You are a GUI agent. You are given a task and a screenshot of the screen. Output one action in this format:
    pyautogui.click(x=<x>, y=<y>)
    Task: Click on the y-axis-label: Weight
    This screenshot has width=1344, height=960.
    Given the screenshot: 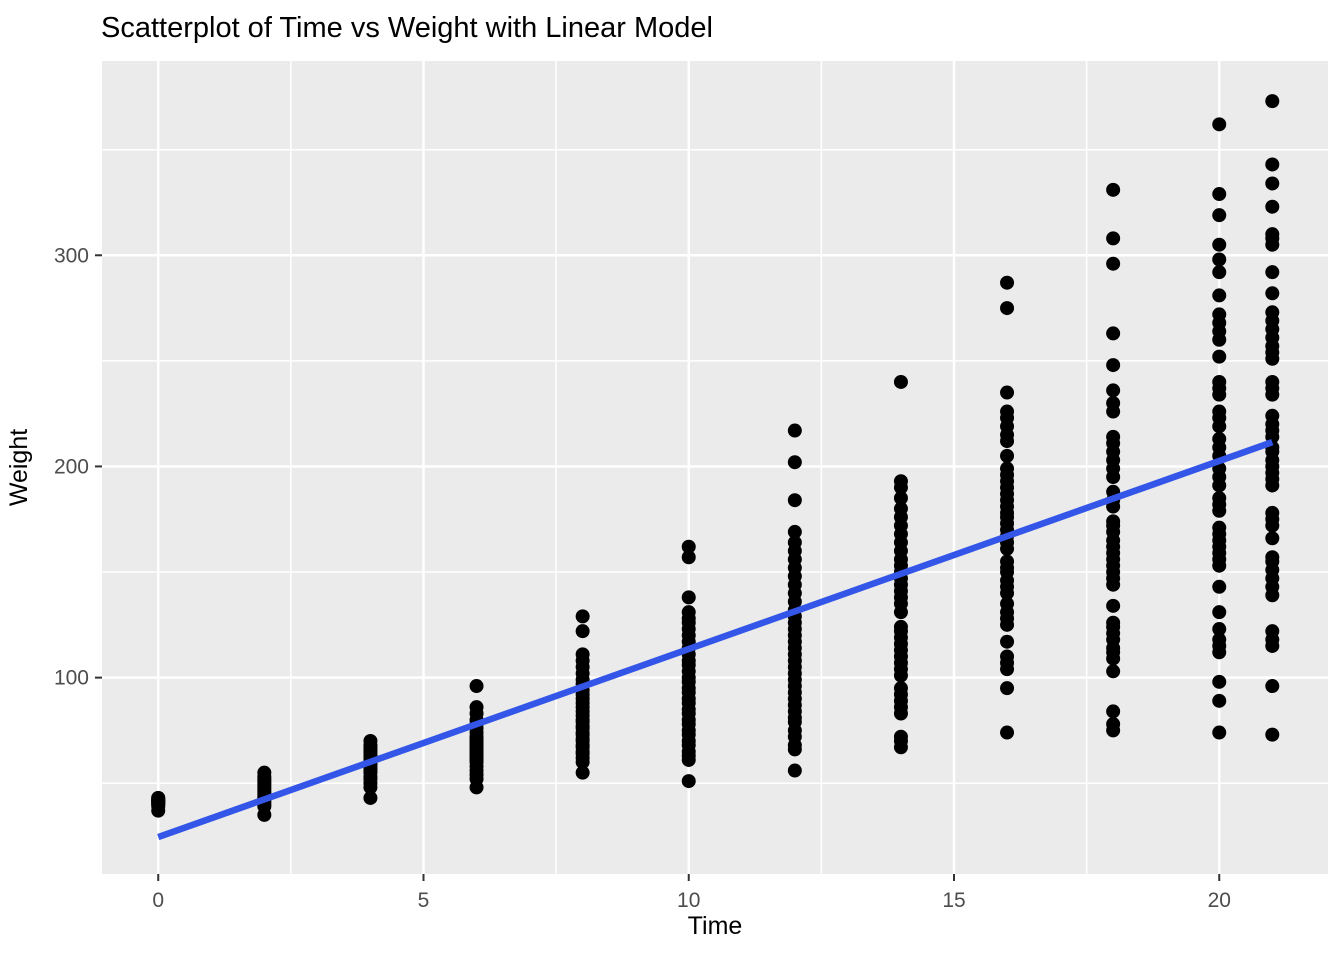 What is the action you would take?
    pyautogui.click(x=19, y=467)
    